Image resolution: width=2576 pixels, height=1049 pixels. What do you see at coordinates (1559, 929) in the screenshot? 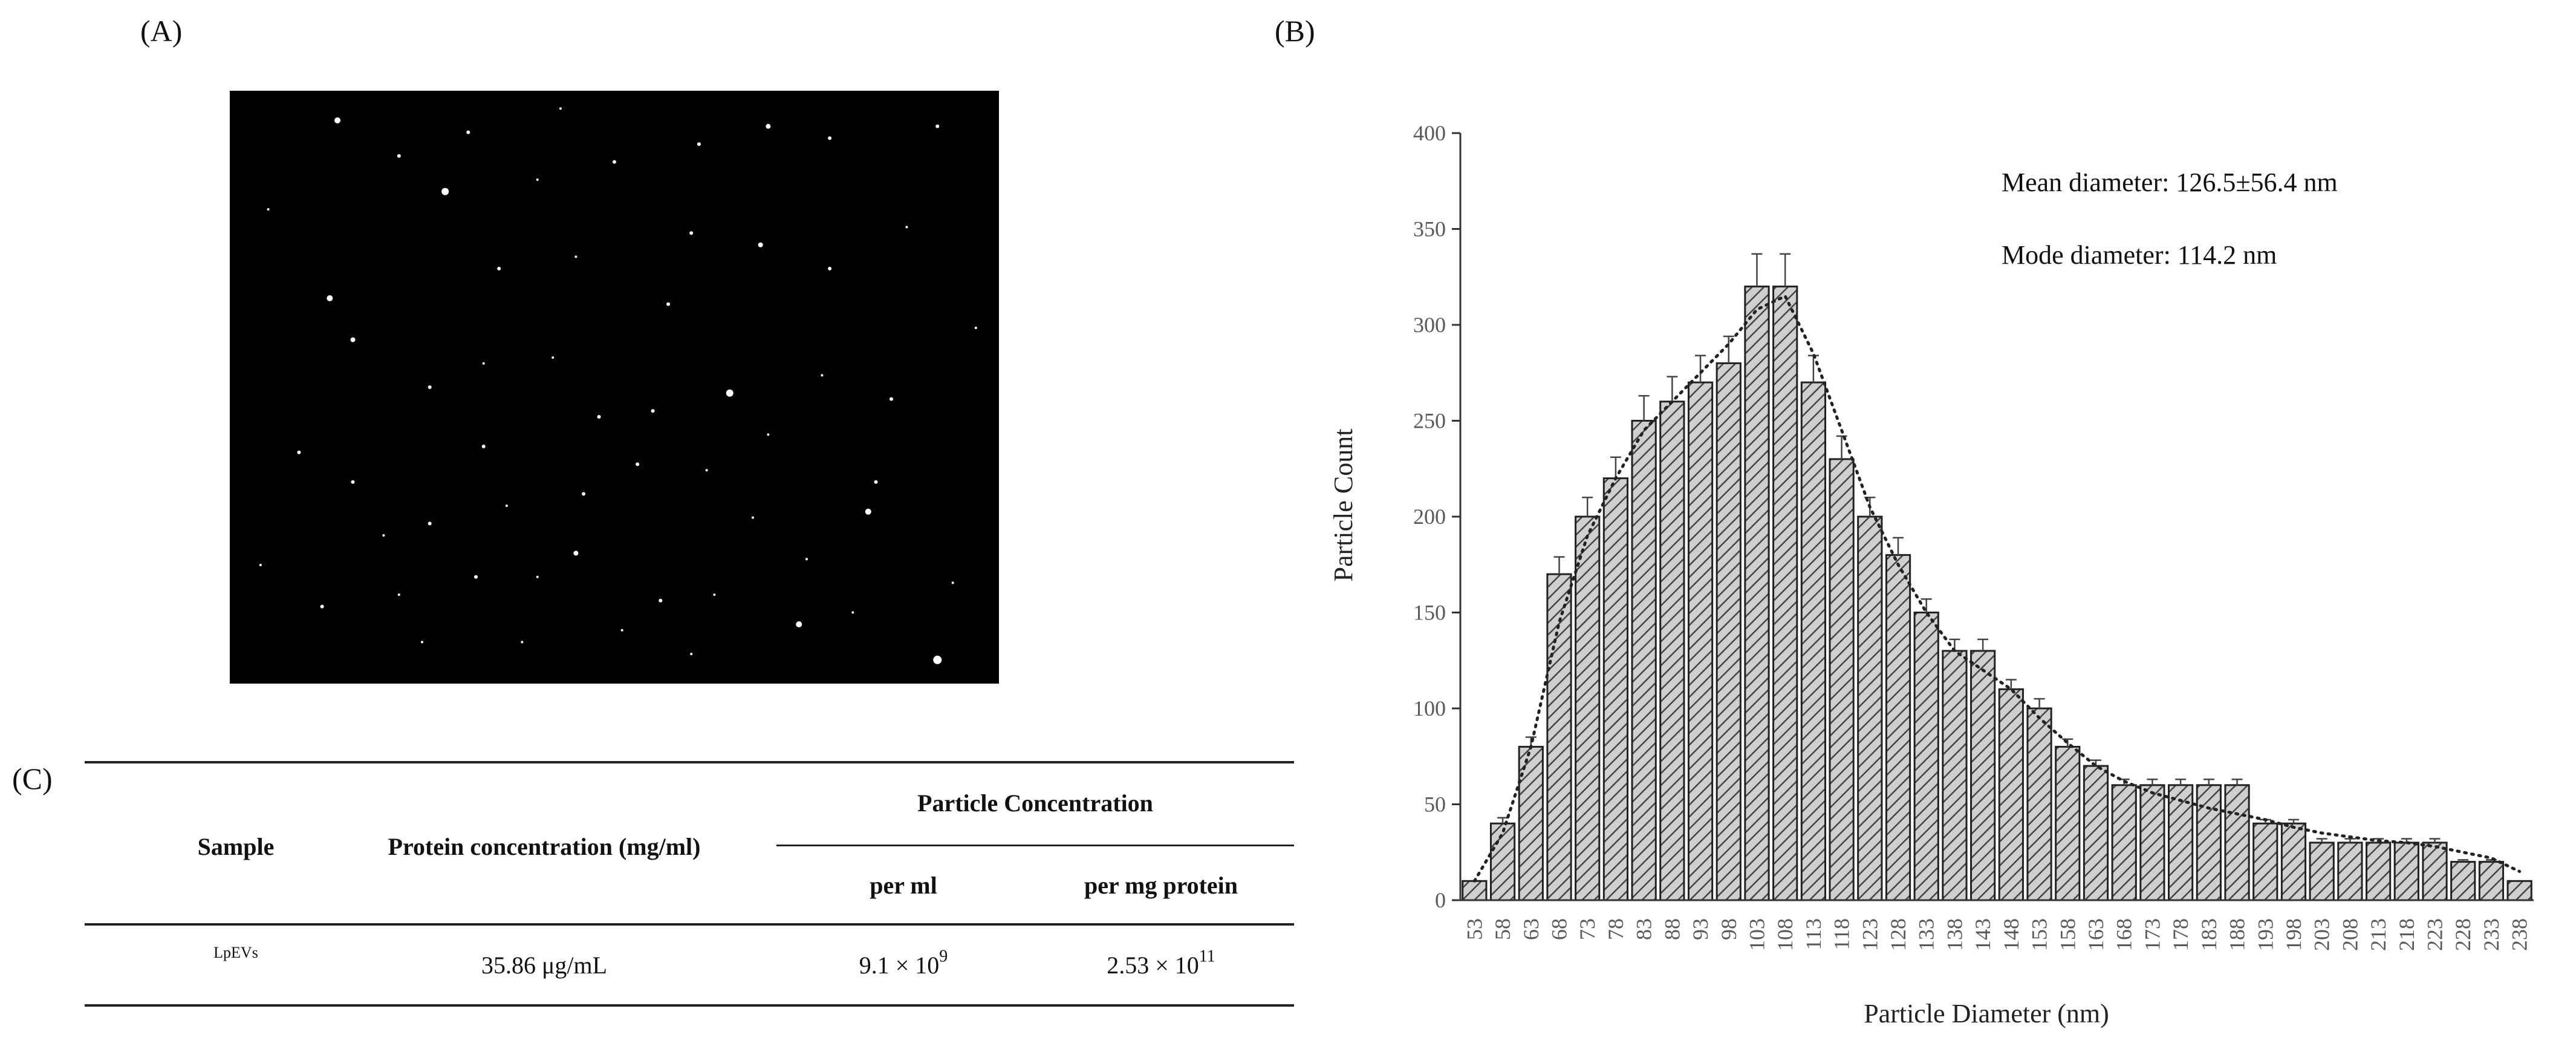
I see `x-tick-label: 68` at bounding box center [1559, 929].